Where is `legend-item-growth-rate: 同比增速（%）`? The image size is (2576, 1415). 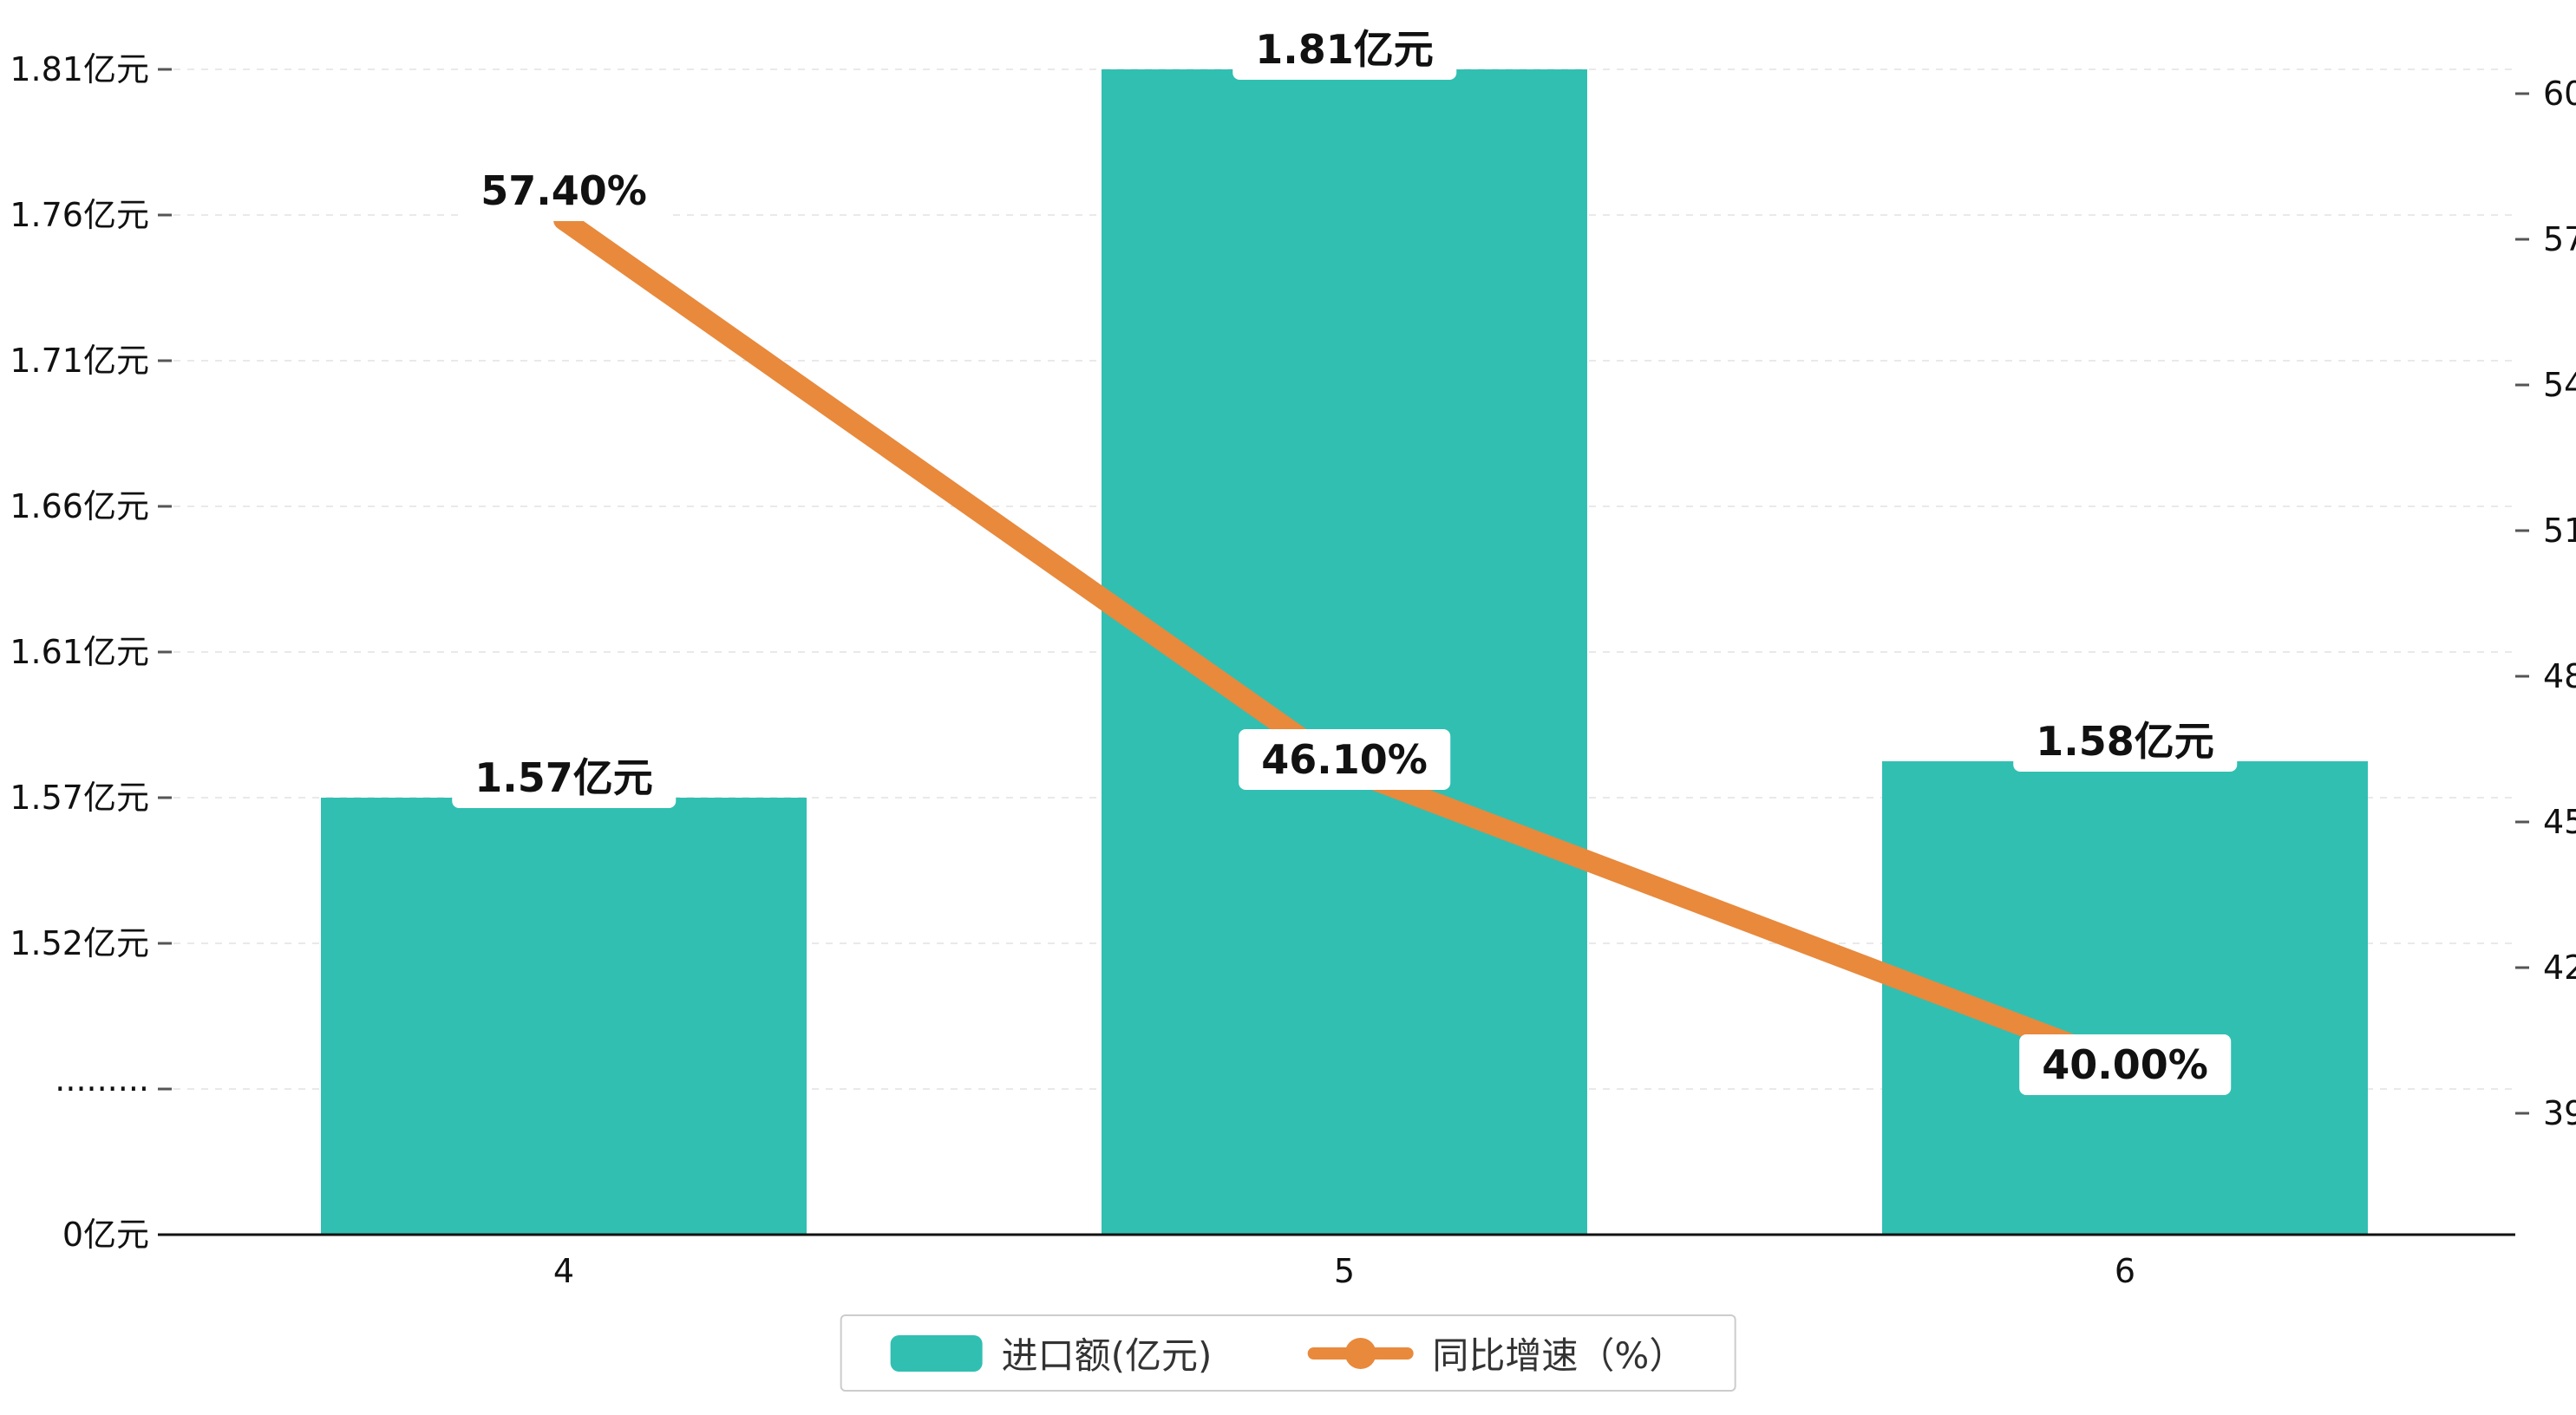
legend-item-growth-rate: 同比增速（%） is located at coordinates (1496, 1353).